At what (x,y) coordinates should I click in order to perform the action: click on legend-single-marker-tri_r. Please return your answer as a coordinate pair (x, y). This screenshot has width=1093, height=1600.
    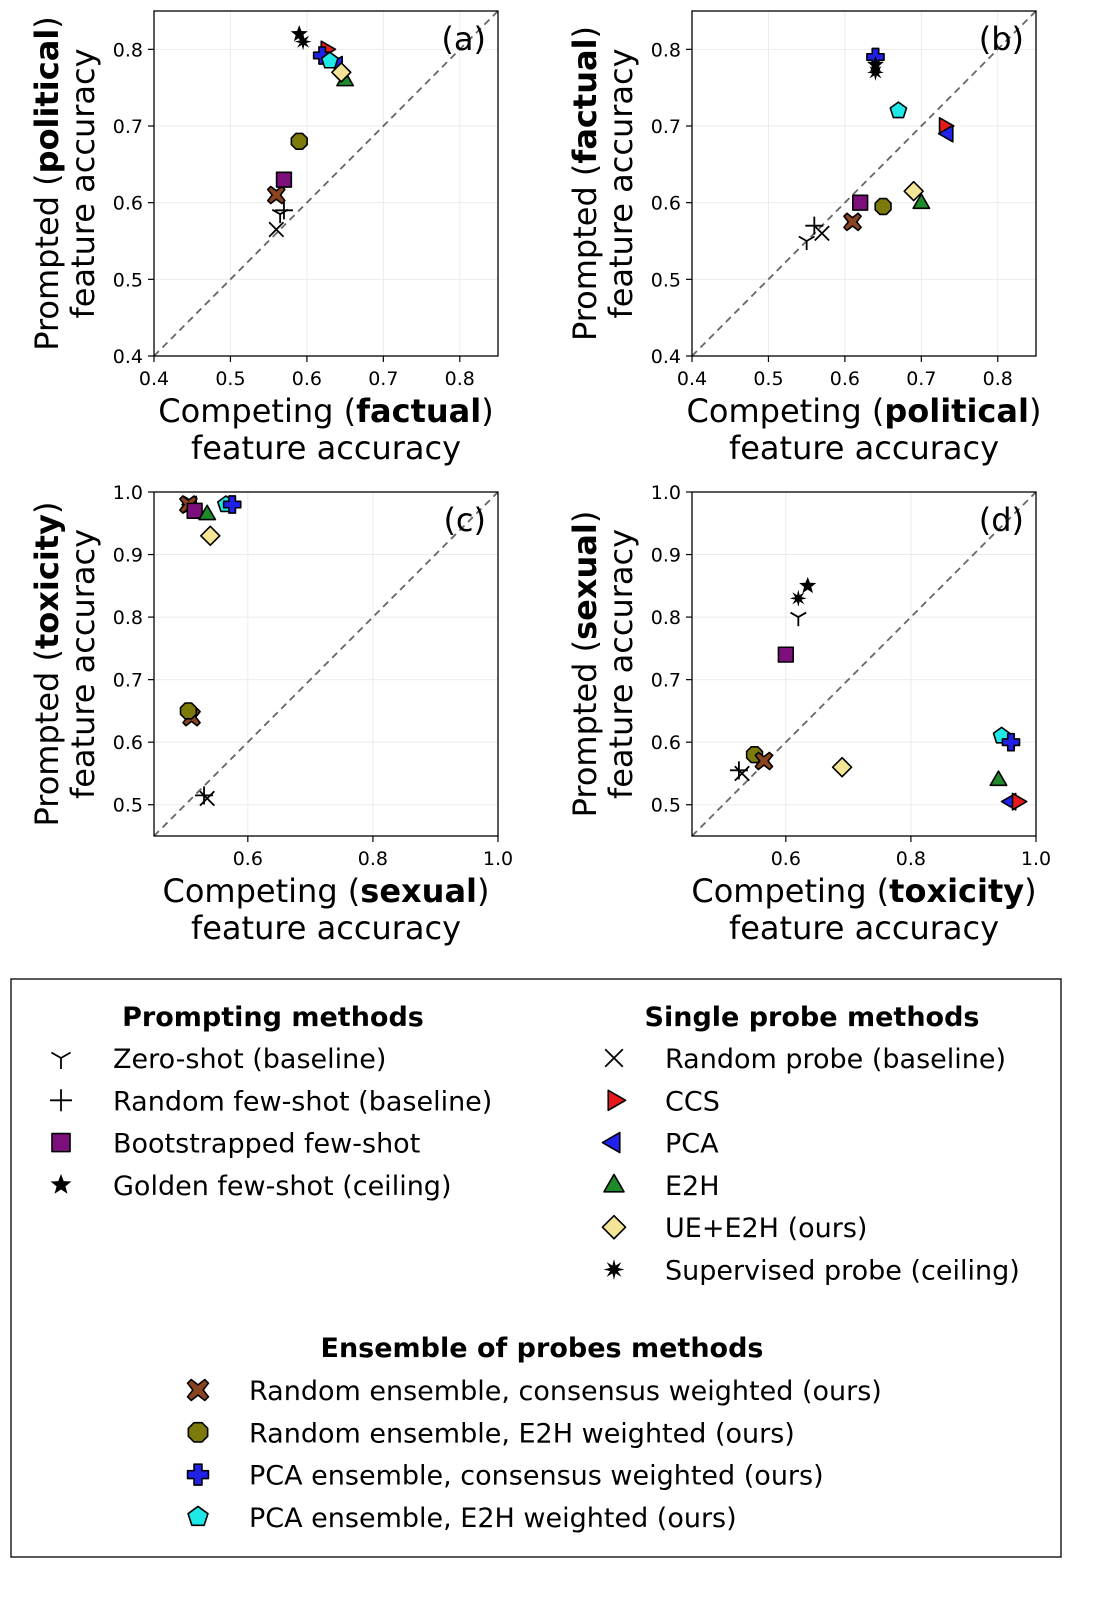
    Looking at the image, I should click on (617, 1100).